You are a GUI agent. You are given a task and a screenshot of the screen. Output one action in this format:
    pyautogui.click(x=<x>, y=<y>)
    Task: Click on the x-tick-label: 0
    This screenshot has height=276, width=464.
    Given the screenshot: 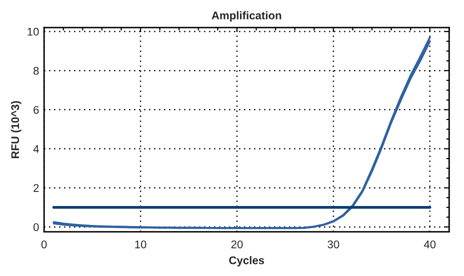 What is the action you would take?
    pyautogui.click(x=44, y=244)
    